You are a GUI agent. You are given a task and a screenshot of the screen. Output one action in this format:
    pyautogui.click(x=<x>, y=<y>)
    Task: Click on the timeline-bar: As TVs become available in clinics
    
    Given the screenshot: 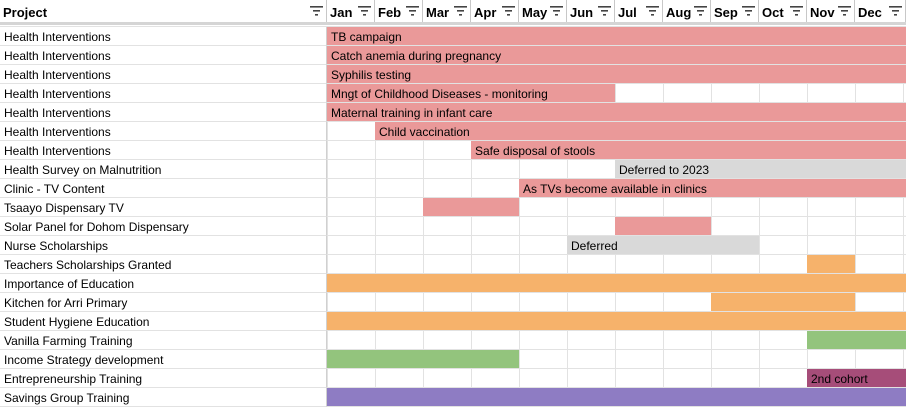 What is the action you would take?
    pyautogui.click(x=712, y=188)
    